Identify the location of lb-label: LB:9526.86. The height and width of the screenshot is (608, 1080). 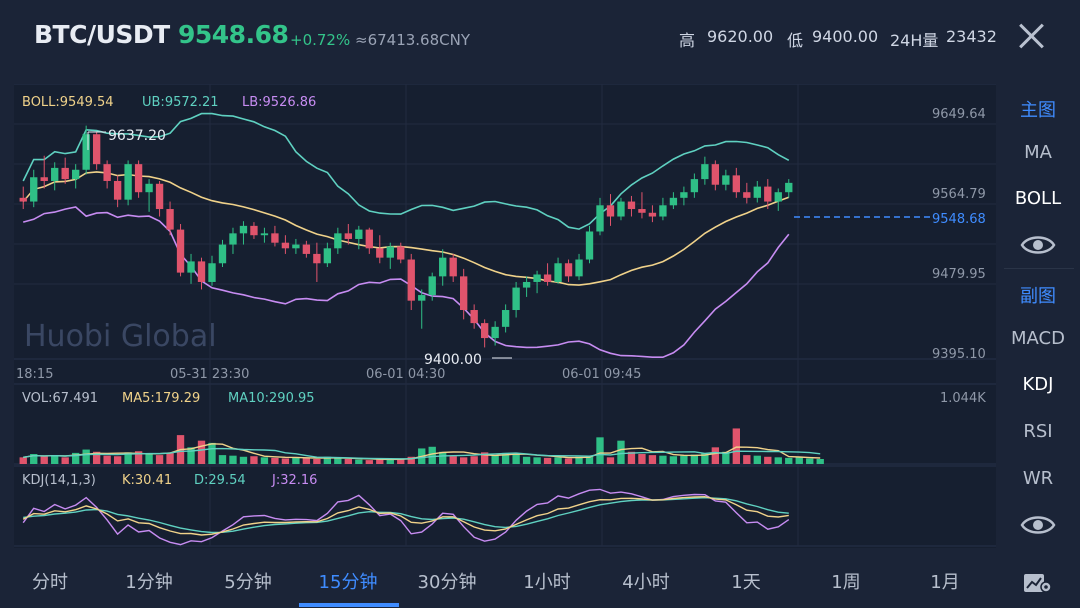
(279, 102).